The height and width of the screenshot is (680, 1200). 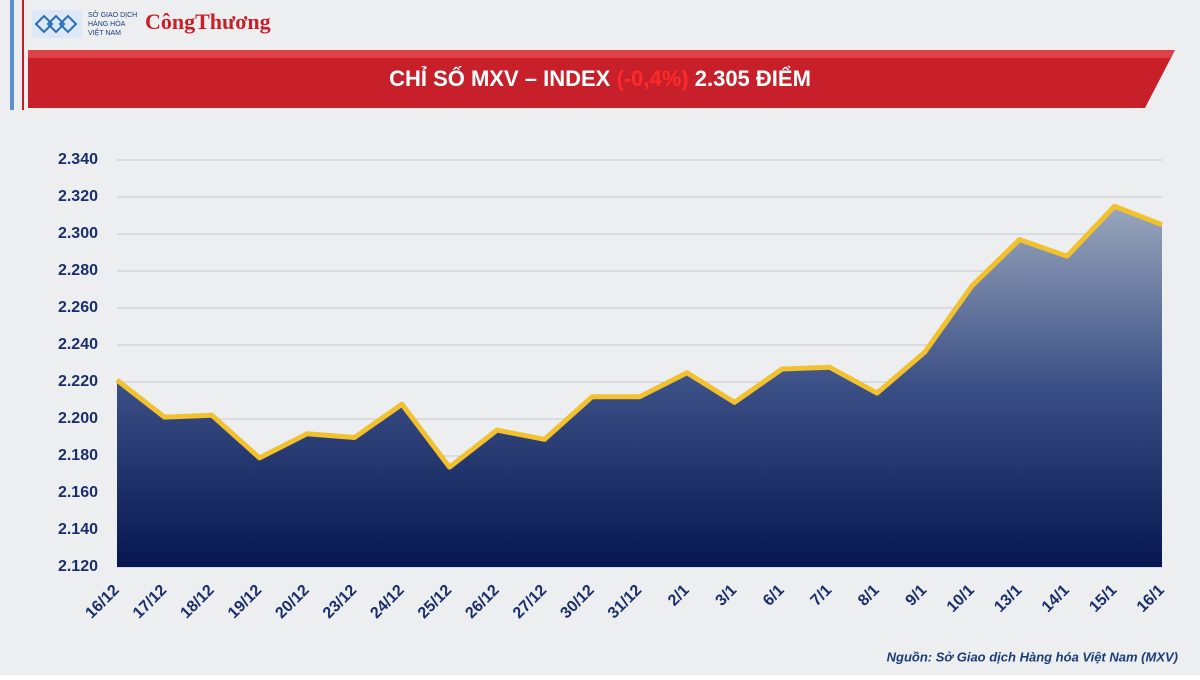 What do you see at coordinates (112, 14) in the screenshot?
I see `logo-text: SỞ GIAO DỊCH` at bounding box center [112, 14].